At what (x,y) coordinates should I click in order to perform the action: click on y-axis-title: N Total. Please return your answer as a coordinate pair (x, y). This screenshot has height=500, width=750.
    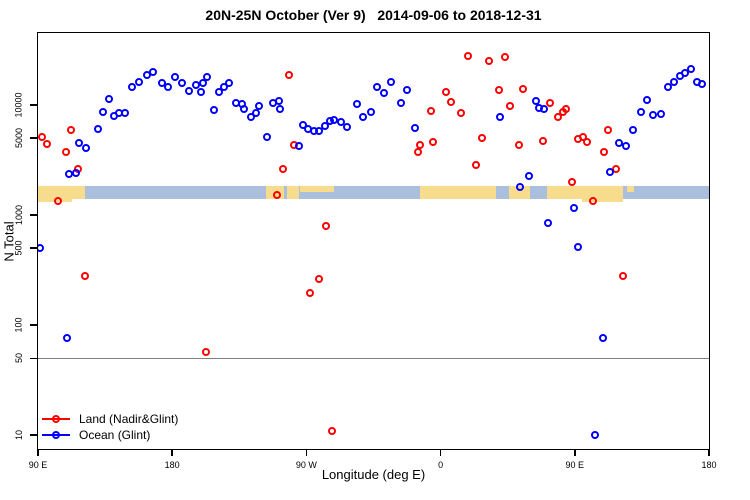
    Looking at the image, I should click on (9, 241).